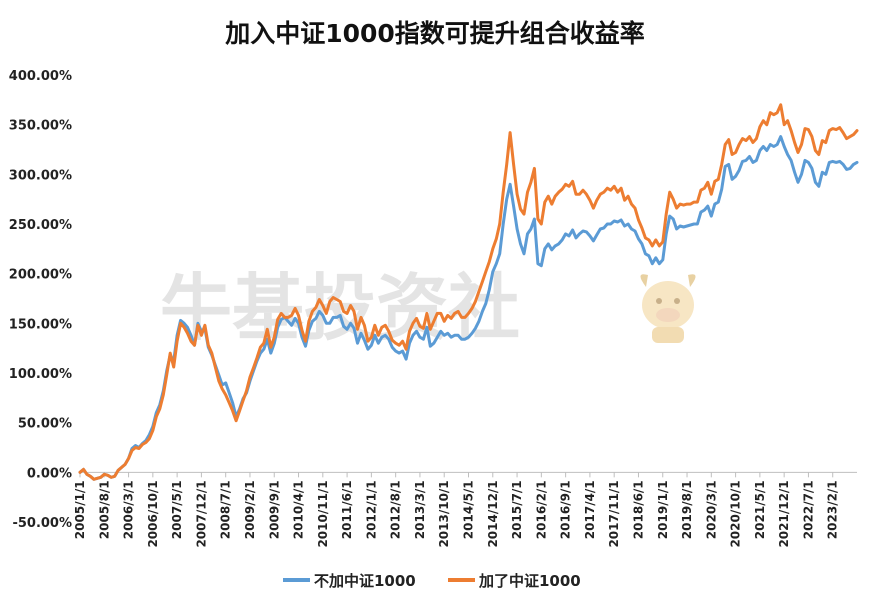 The height and width of the screenshot is (605, 870). I want to click on x-tick-label: 2019/1/1, so click(663, 509).